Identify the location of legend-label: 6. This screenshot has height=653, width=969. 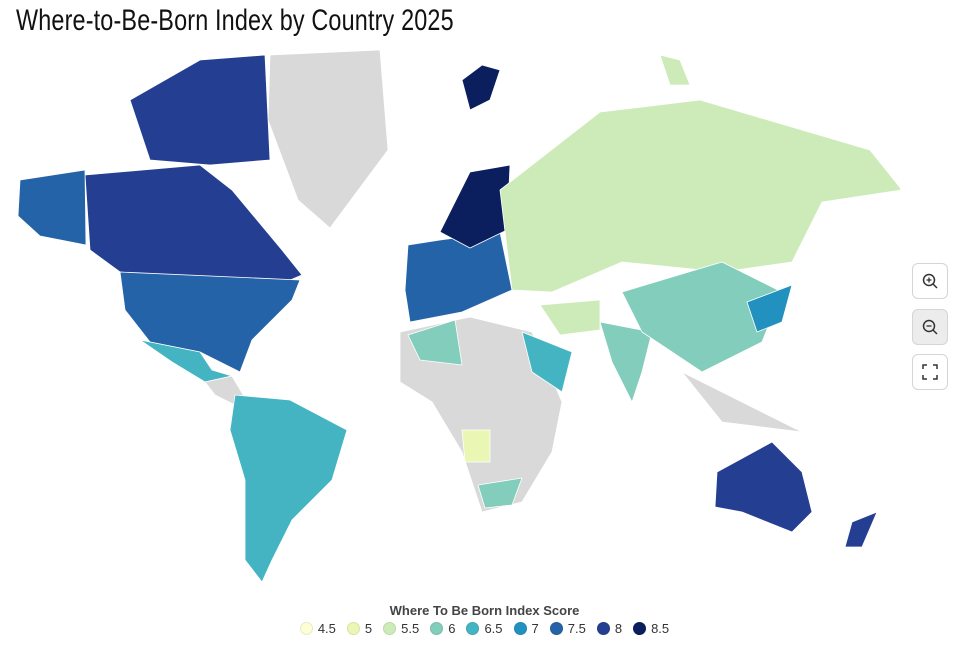
(452, 628).